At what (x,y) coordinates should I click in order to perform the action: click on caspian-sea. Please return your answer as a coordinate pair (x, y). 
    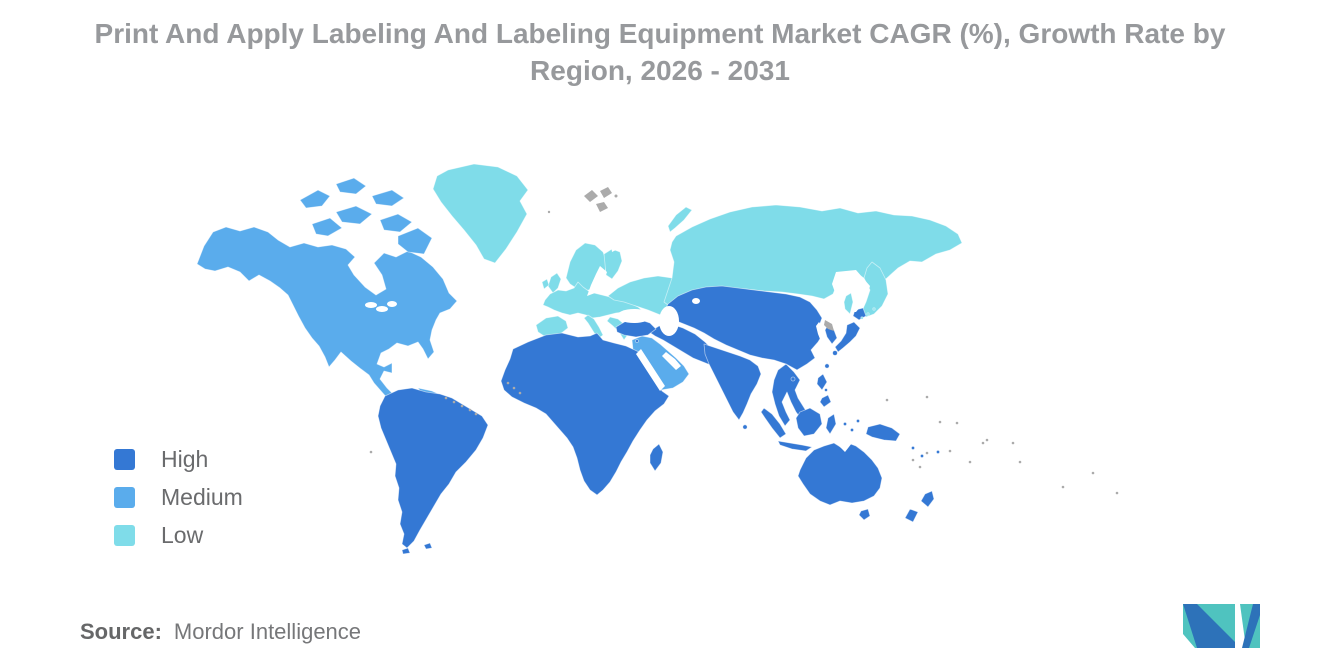
    Looking at the image, I should click on (669, 321).